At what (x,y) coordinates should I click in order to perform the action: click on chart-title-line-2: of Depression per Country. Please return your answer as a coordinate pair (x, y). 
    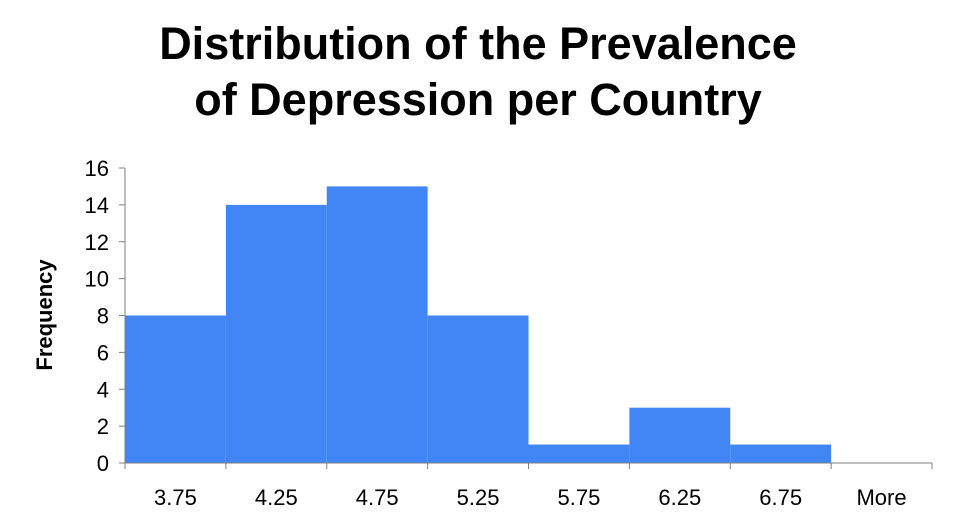
    Looking at the image, I should click on (478, 99).